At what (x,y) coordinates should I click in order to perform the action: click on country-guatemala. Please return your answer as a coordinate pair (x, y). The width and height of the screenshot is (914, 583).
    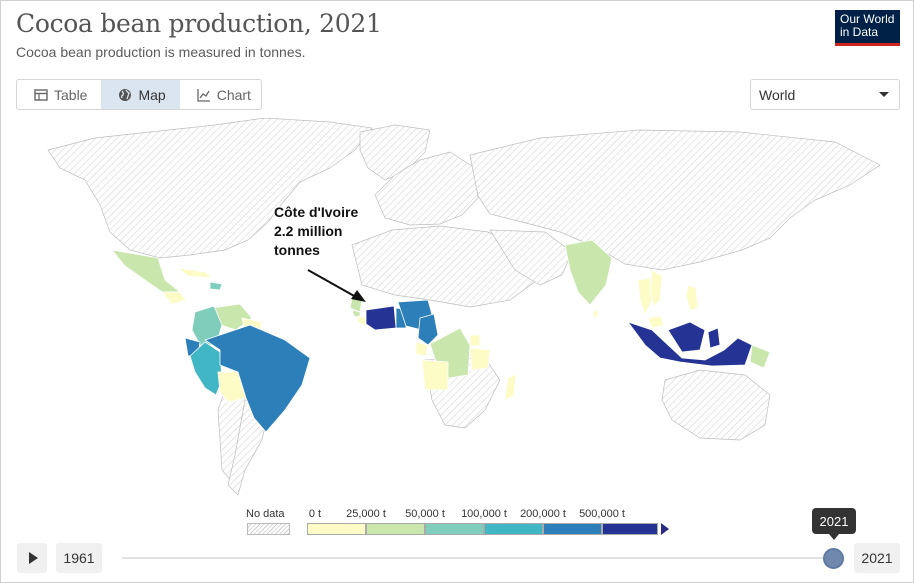
    Looking at the image, I should click on (174, 298).